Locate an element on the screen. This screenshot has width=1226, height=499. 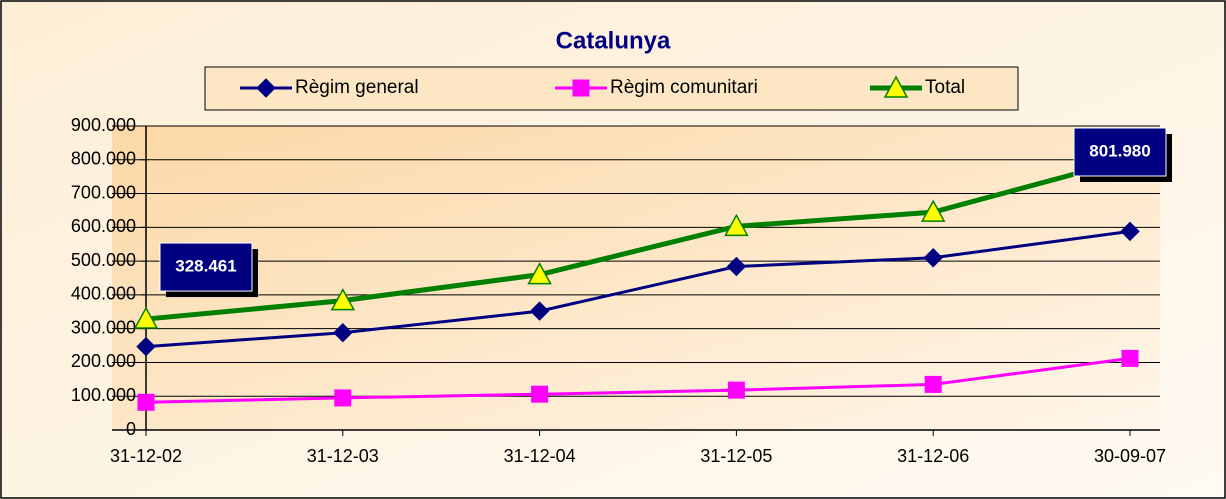
x-tick-label: 31-12-06 is located at coordinates (933, 456).